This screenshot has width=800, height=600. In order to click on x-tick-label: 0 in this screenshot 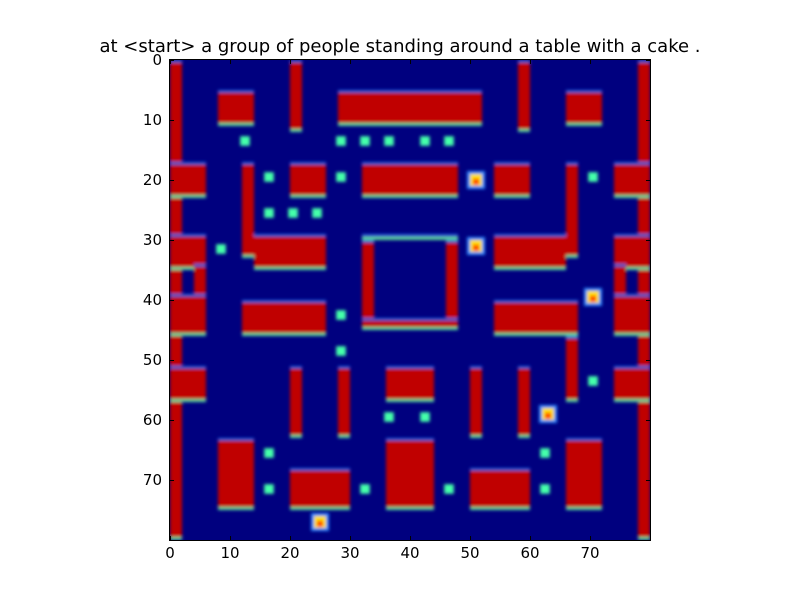, I will do `click(170, 553)`.